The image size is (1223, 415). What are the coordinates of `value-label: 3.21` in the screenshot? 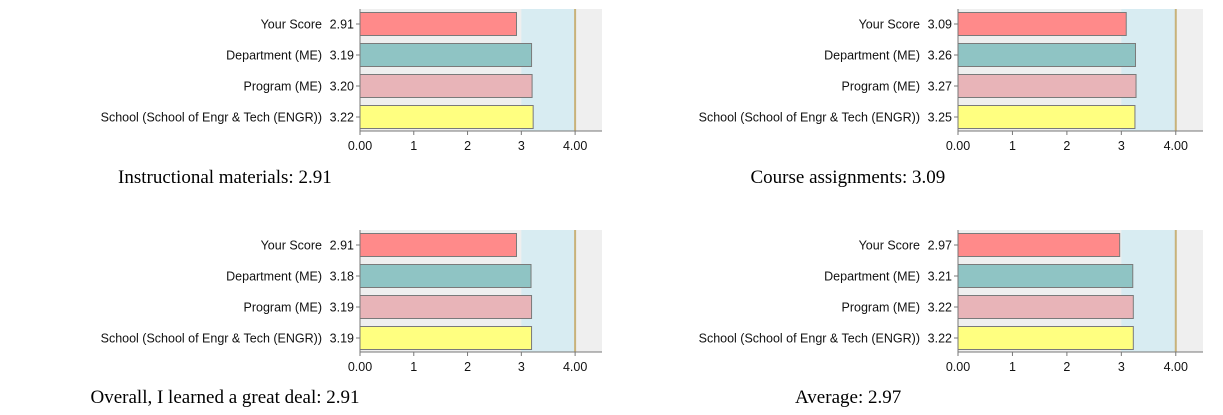 It's located at (940, 277).